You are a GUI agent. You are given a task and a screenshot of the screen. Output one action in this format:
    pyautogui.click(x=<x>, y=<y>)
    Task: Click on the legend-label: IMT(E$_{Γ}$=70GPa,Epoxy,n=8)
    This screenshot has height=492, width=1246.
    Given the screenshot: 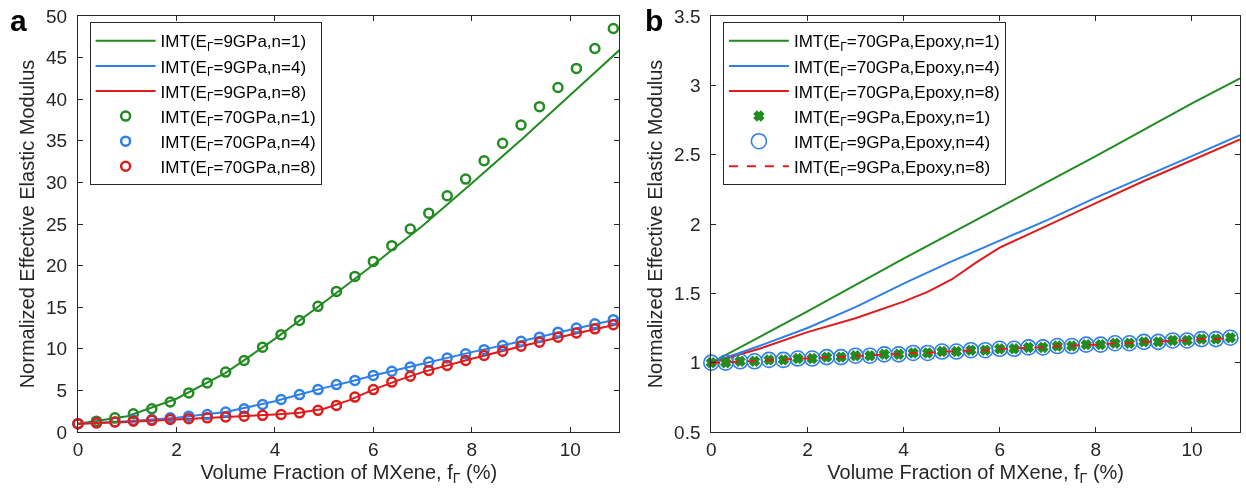 What is the action you would take?
    pyautogui.click(x=896, y=93)
    